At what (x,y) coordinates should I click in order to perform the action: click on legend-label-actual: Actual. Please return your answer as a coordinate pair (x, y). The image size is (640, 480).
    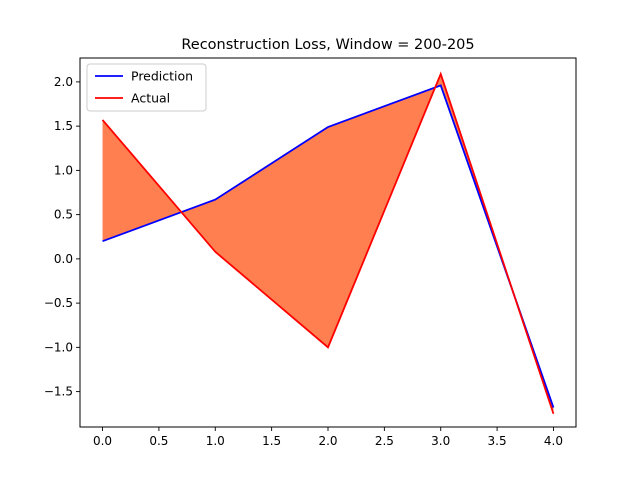
    Looking at the image, I should click on (150, 98).